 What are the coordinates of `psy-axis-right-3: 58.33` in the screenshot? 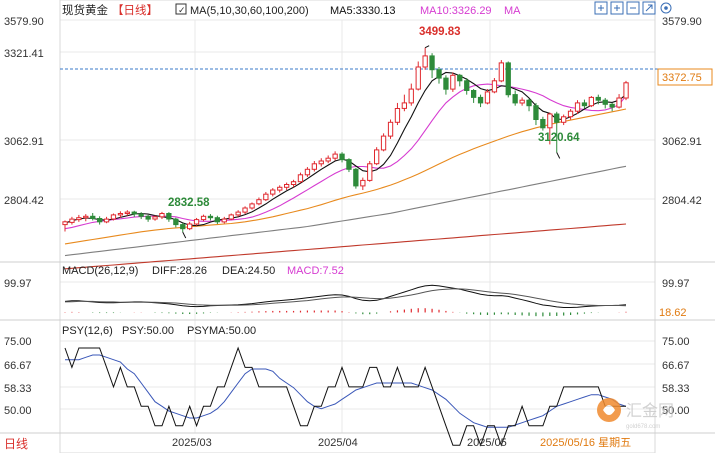 It's located at (676, 389).